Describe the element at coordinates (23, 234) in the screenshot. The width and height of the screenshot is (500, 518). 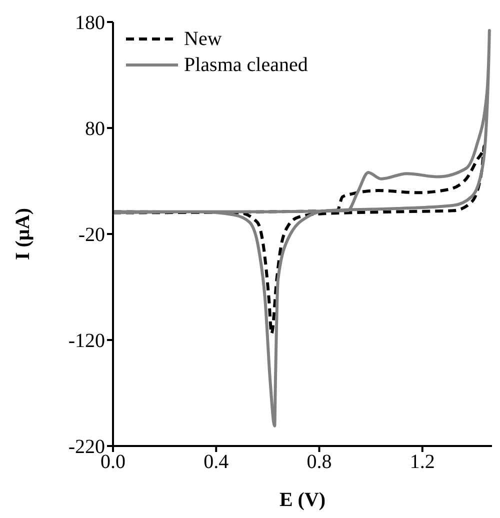
I see `y-axis-title: I (µA)` at that location.